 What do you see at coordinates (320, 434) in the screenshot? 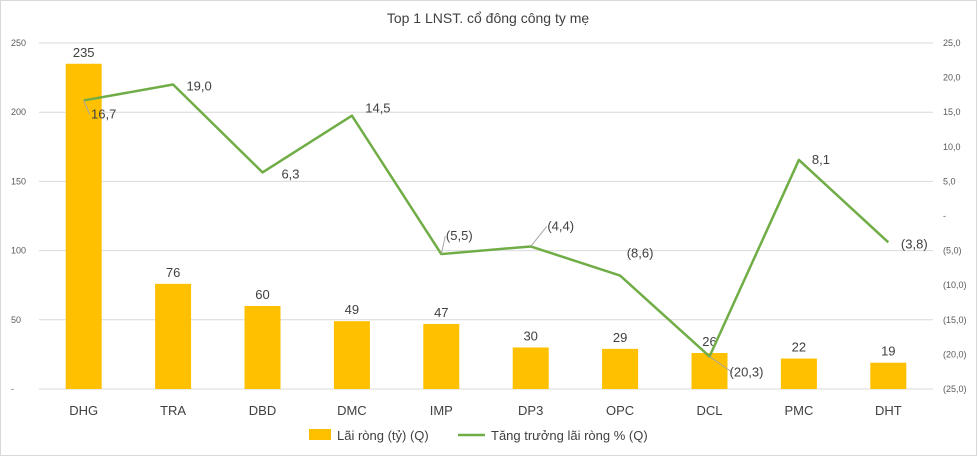
I see `legend-bar-swatch` at bounding box center [320, 434].